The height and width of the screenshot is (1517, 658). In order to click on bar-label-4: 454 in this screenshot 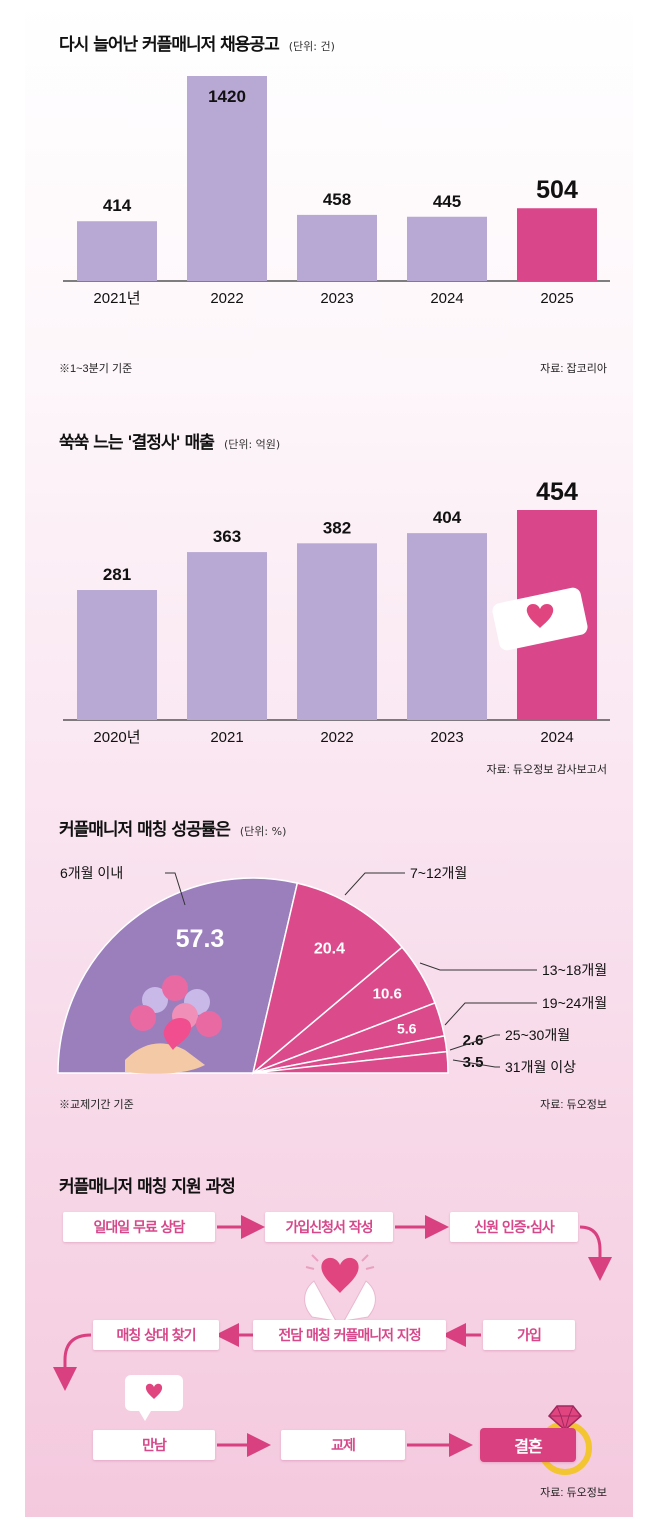, I will do `click(557, 492)`.